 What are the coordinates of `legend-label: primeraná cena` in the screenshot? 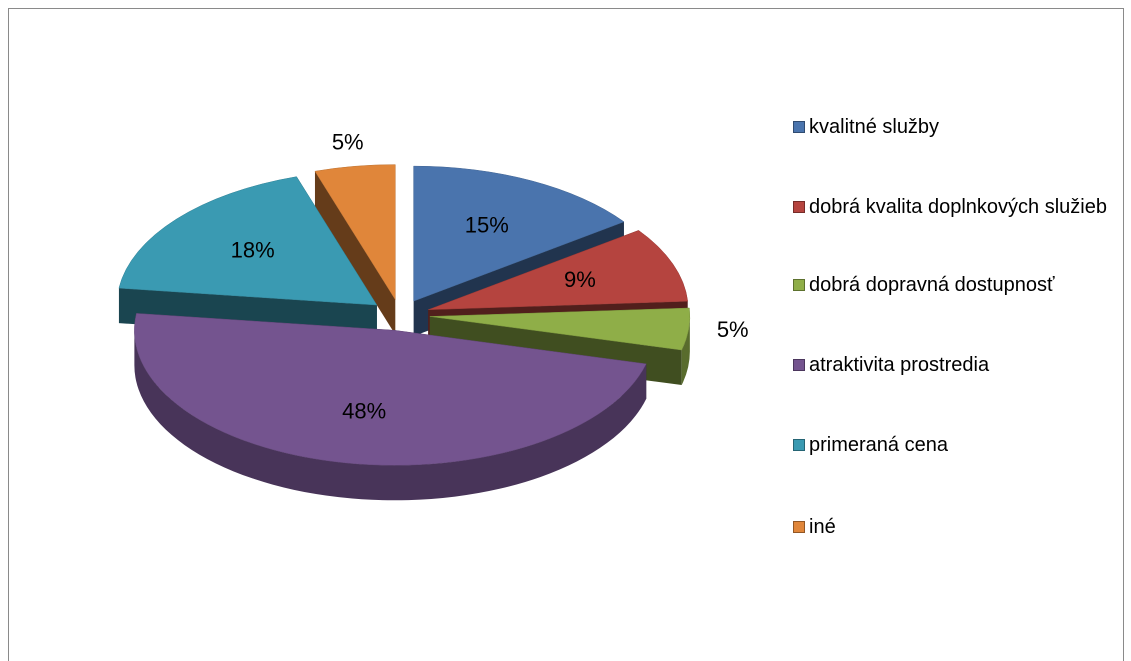 It's located at (878, 445).